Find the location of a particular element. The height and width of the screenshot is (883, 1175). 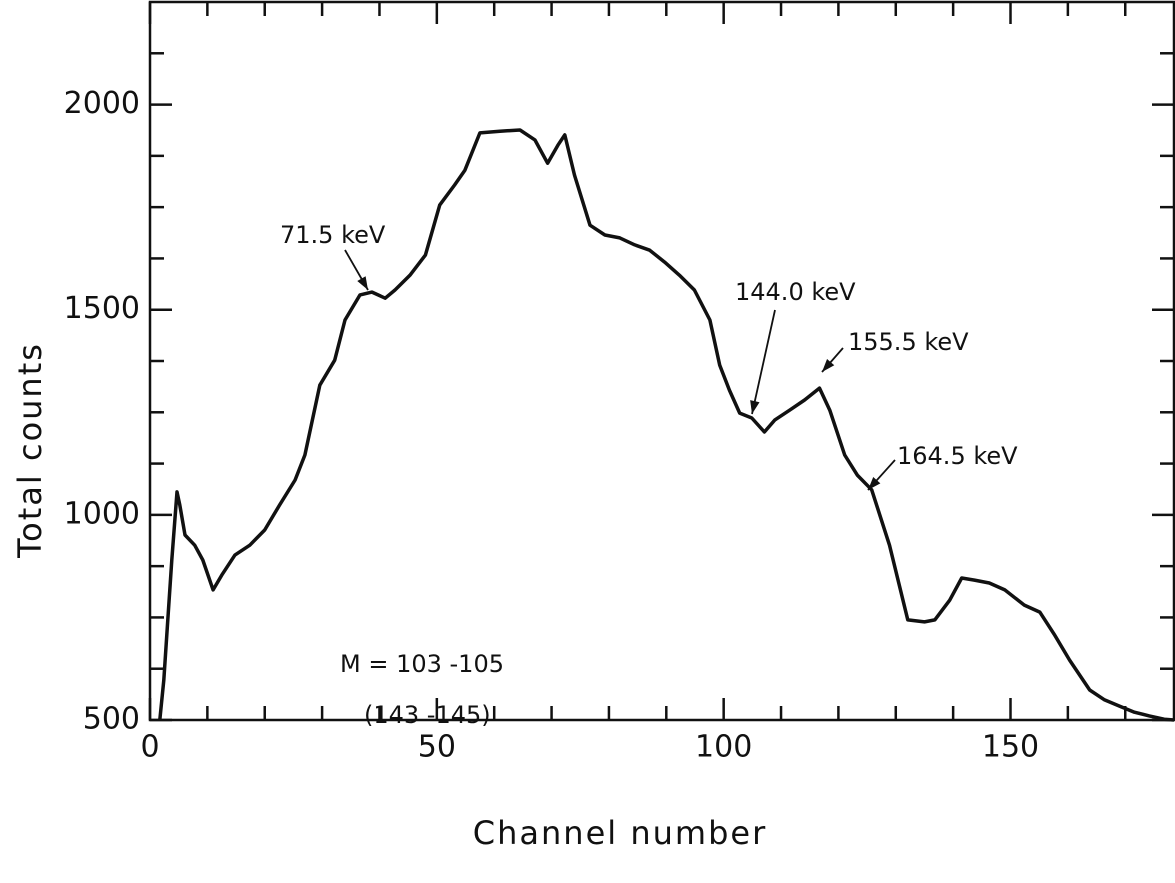

annotation: 144.0 keV is located at coordinates (795, 292).